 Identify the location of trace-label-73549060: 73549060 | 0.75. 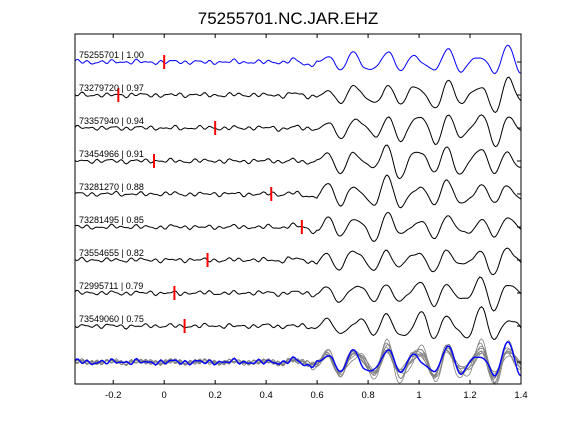
(111, 319).